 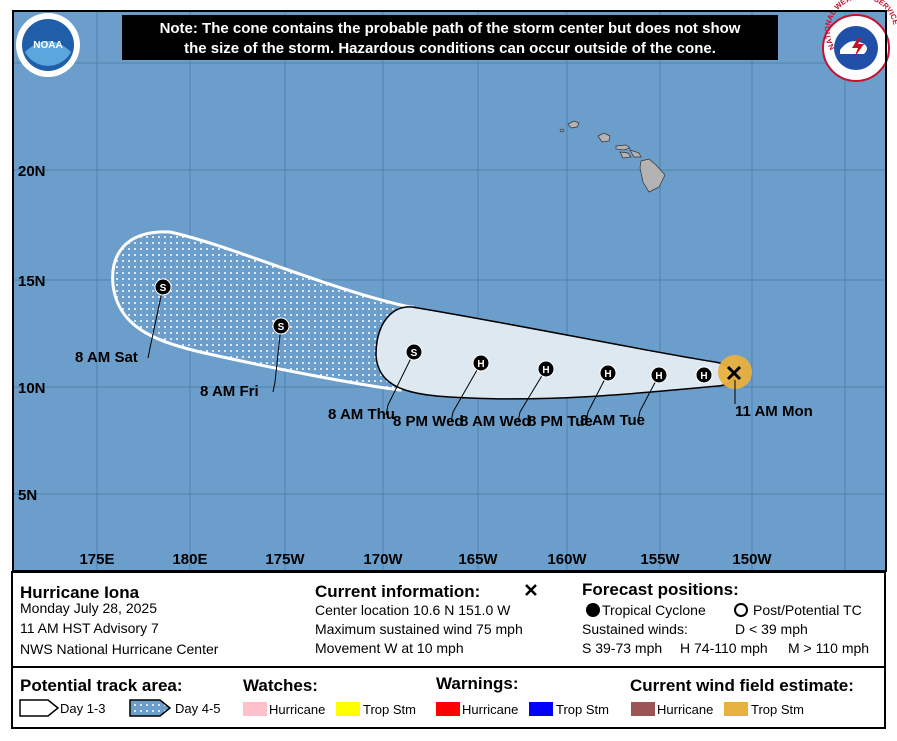 I want to click on x-icon, so click(x=531, y=590).